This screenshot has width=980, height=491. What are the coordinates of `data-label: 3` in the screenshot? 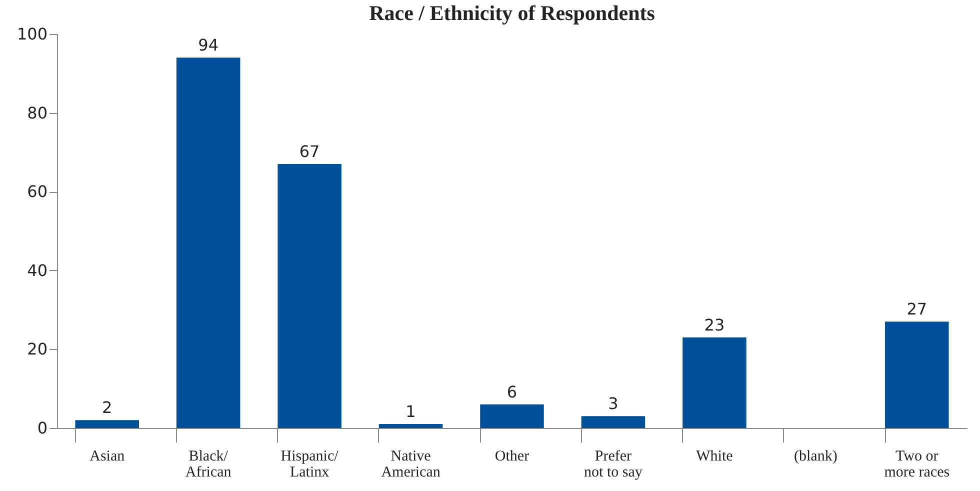 It's located at (613, 404).